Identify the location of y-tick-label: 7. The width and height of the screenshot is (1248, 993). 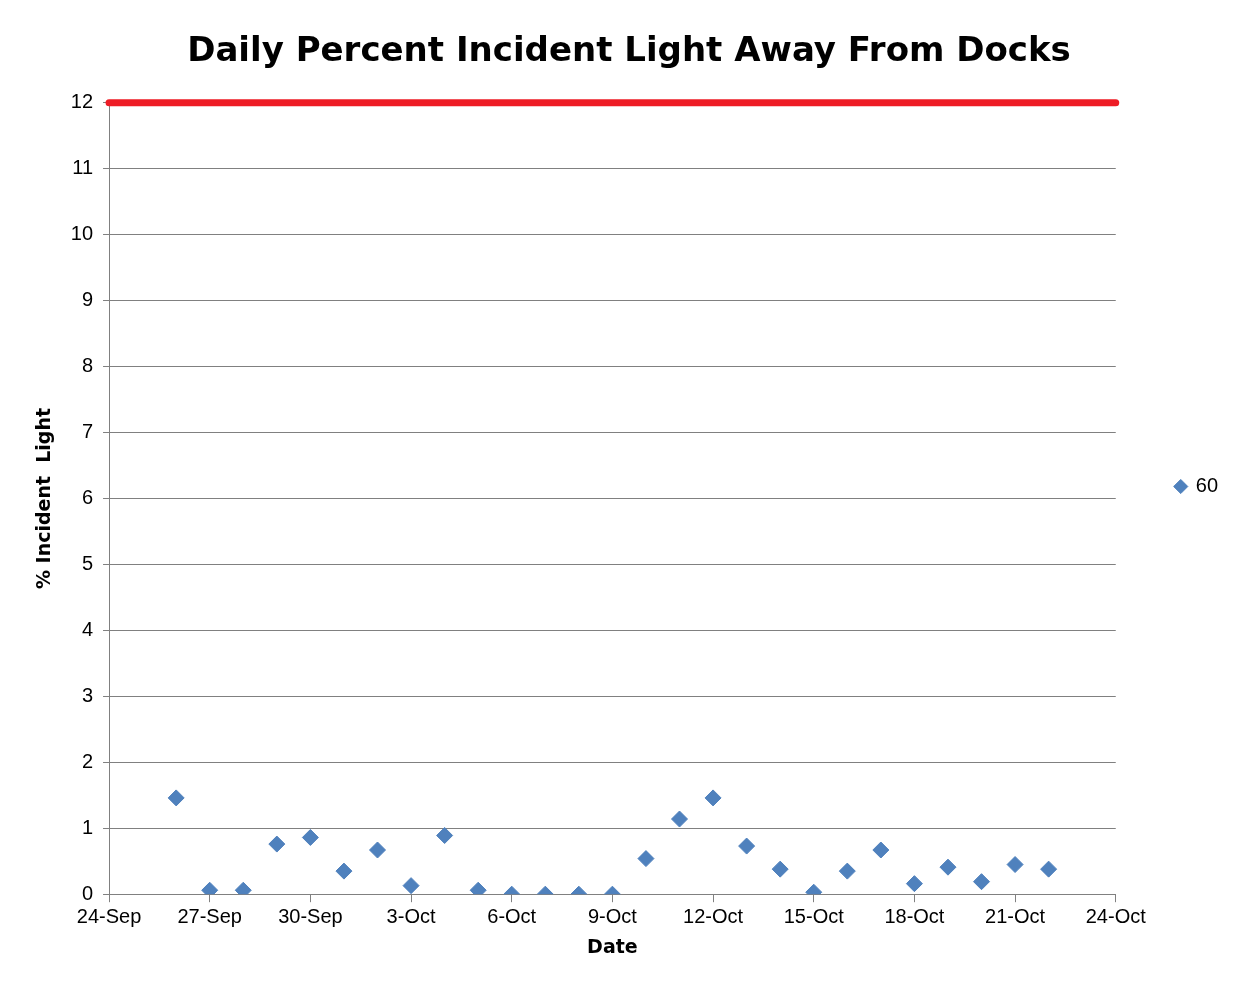
(87, 431).